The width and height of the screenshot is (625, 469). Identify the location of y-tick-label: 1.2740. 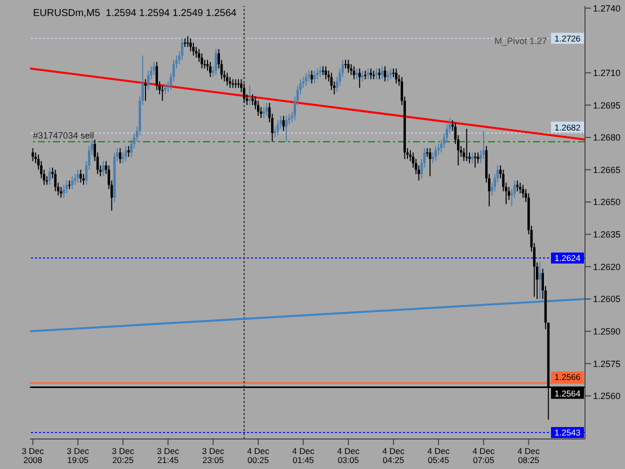
(607, 8).